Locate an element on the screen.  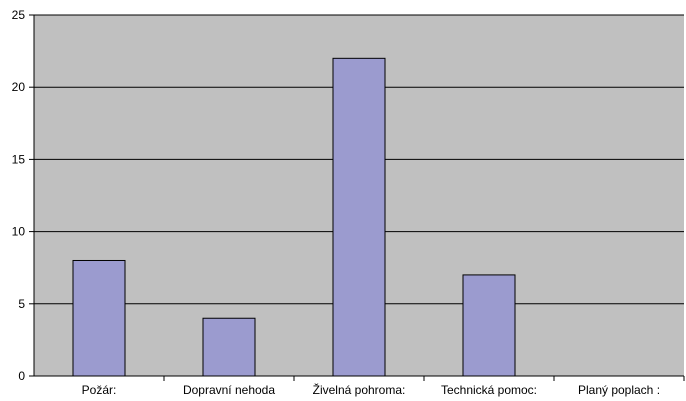
x-category-label: Dopravní nehoda is located at coordinates (229, 390).